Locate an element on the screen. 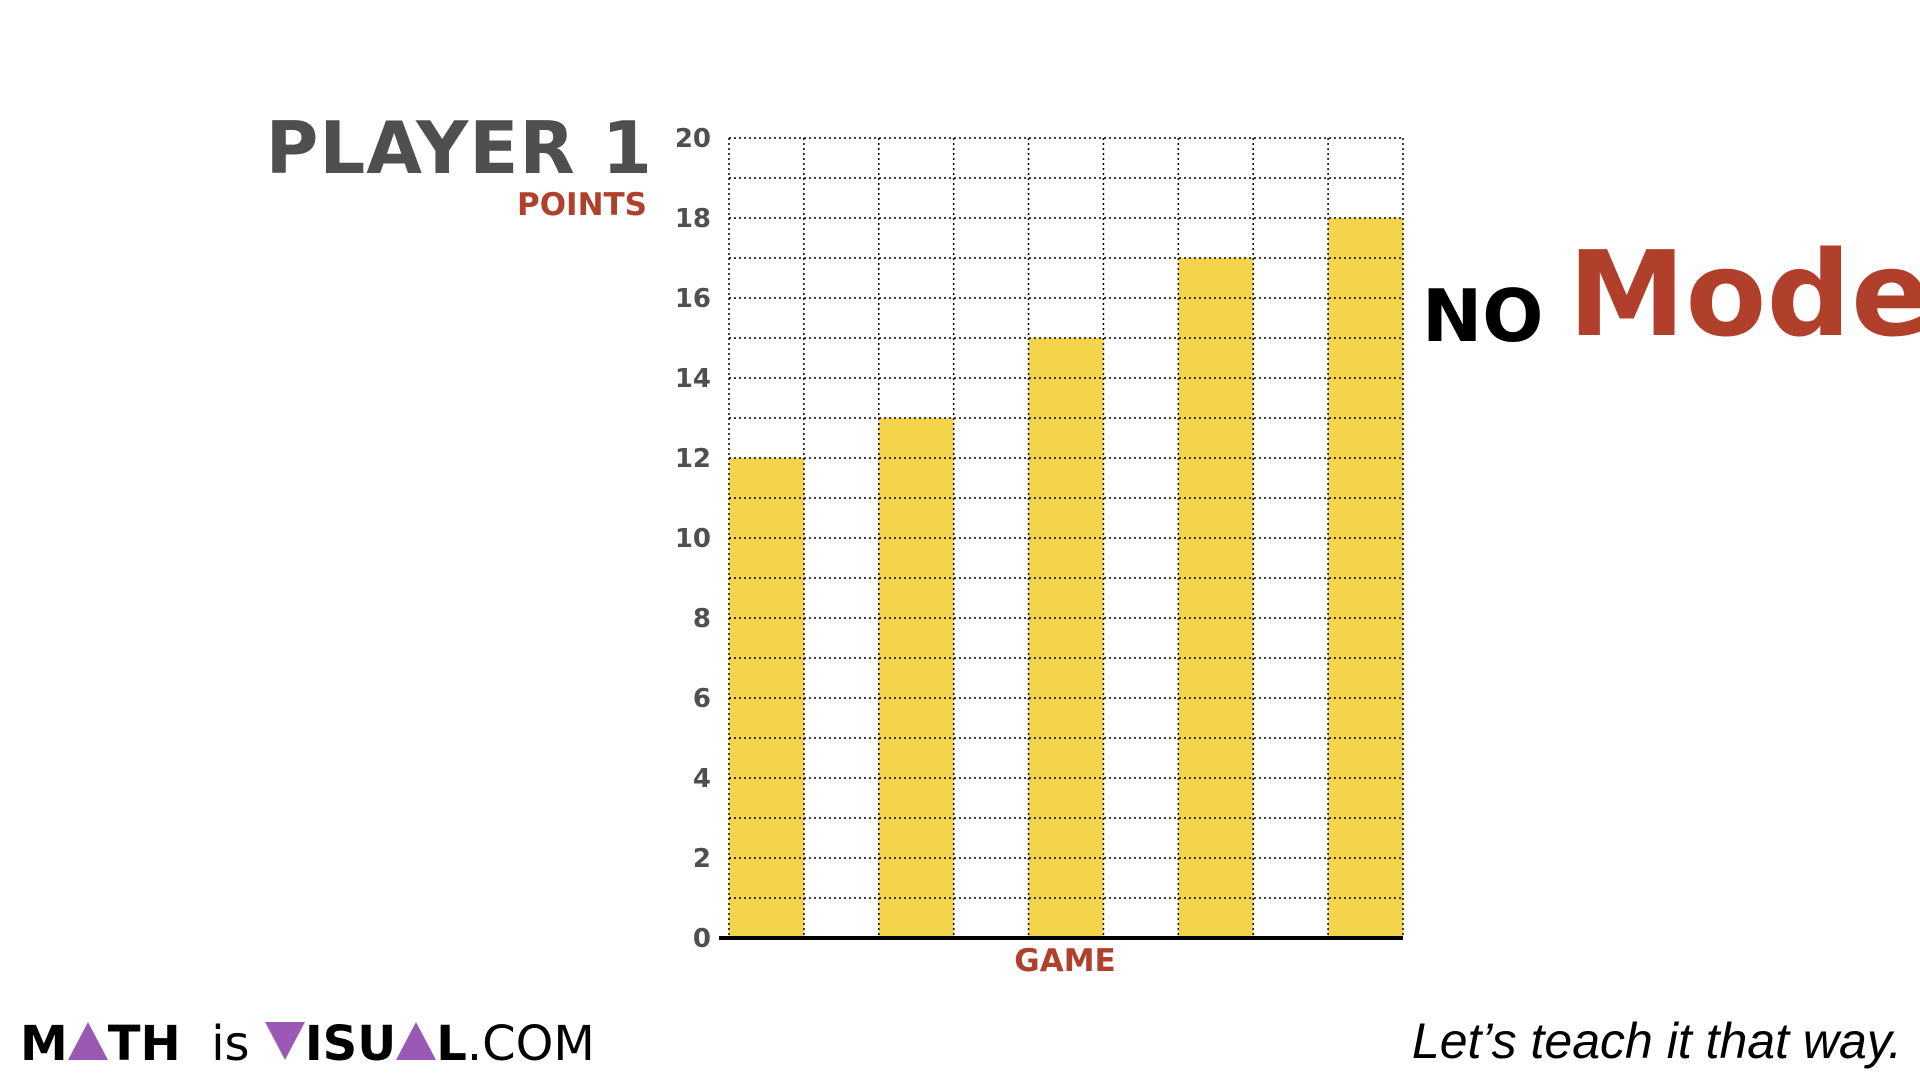 The height and width of the screenshot is (1080, 1920). y-axis-label: POINTS is located at coordinates (581, 205).